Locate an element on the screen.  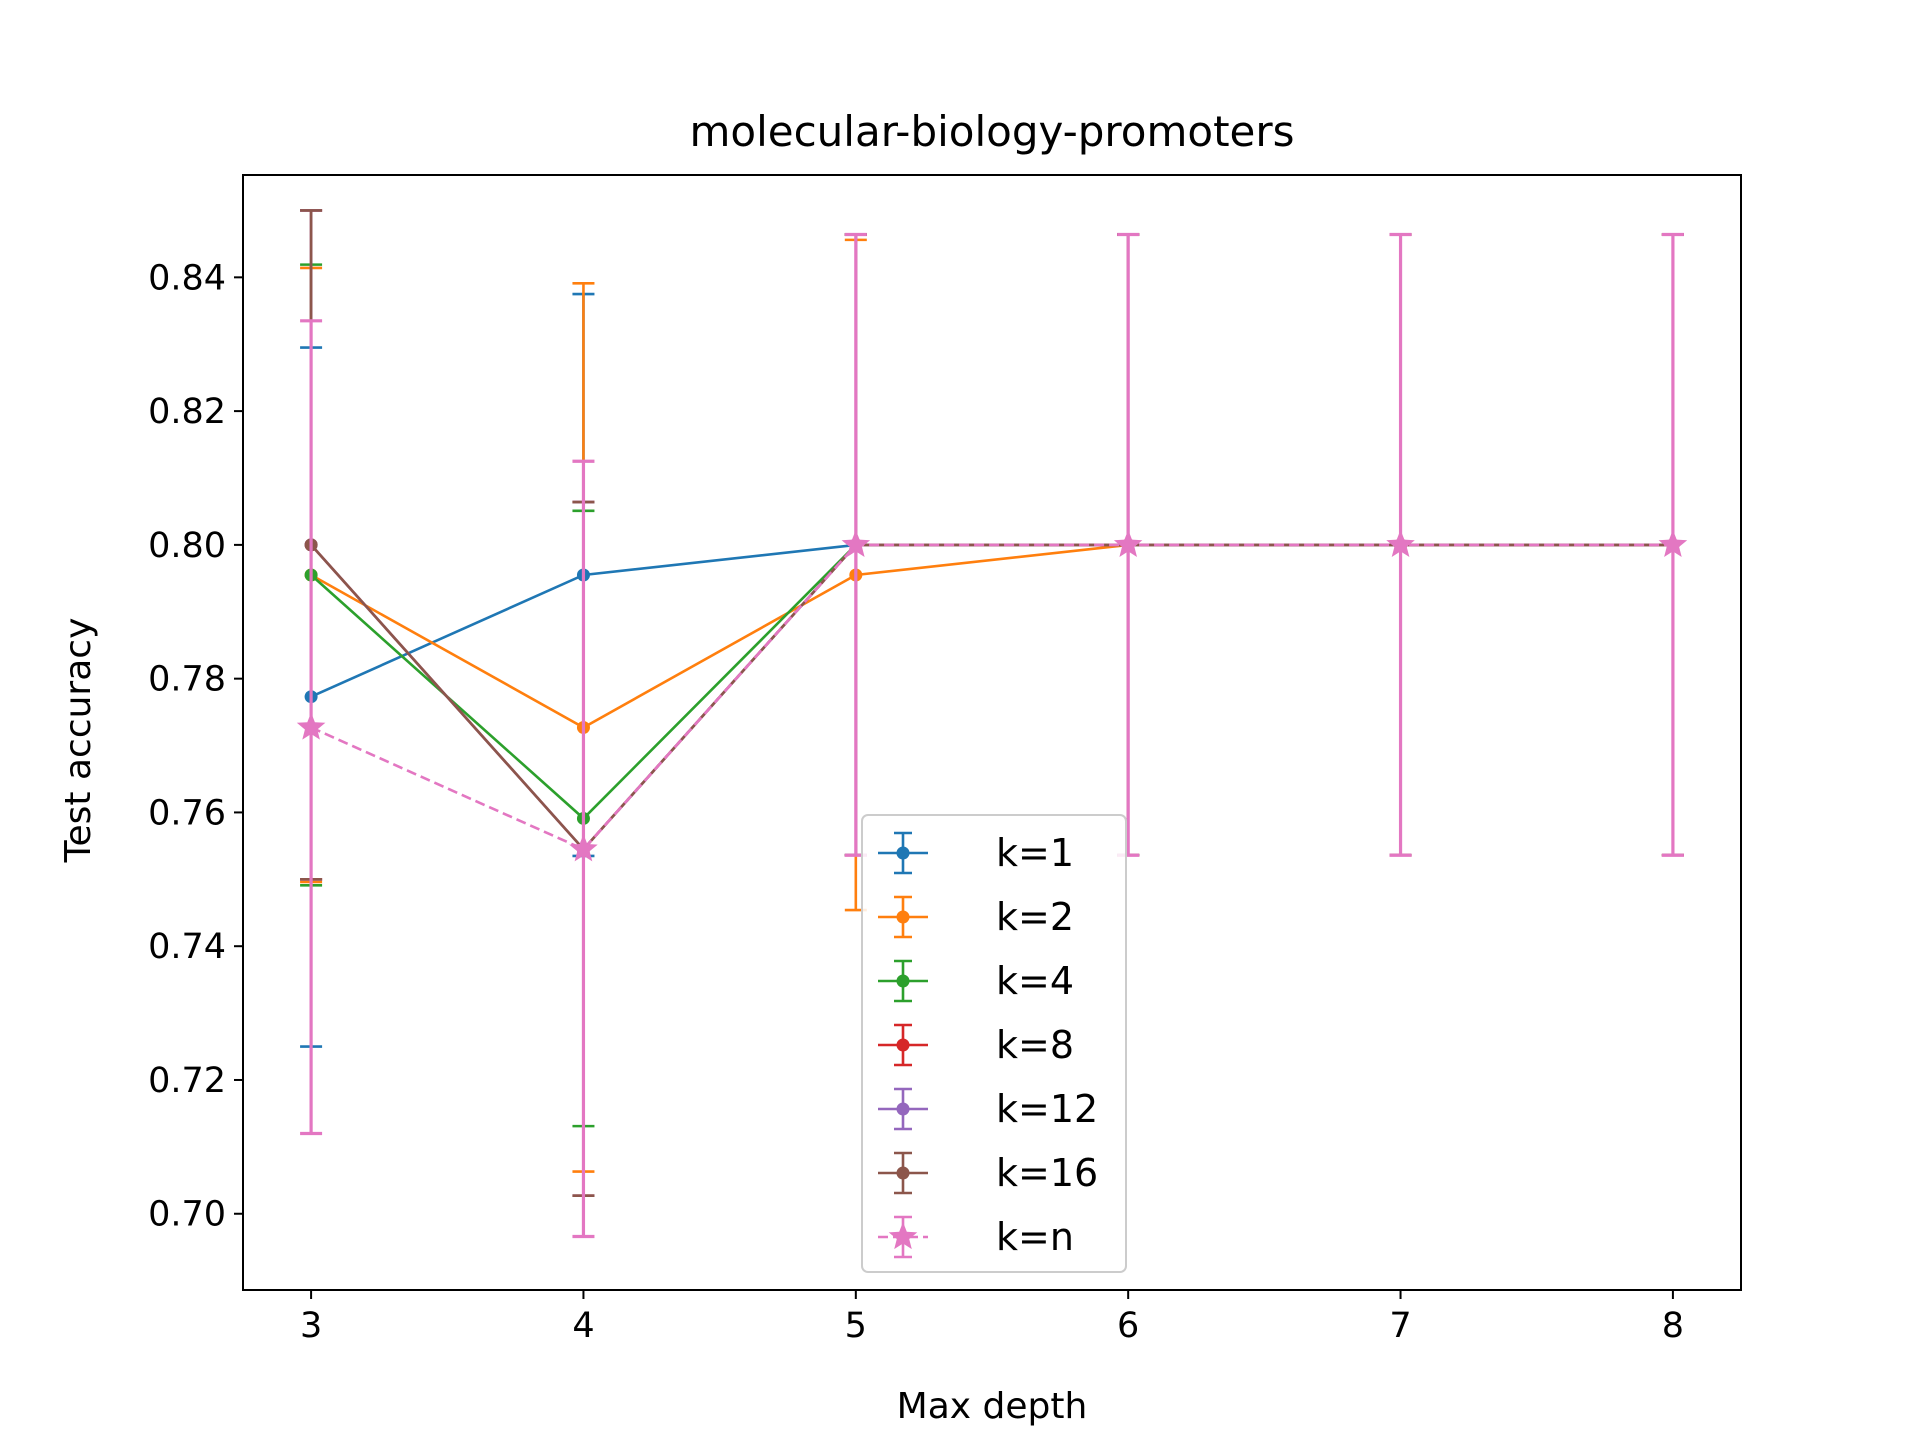
y-tick-label: 0.74 is located at coordinates (187, 947).